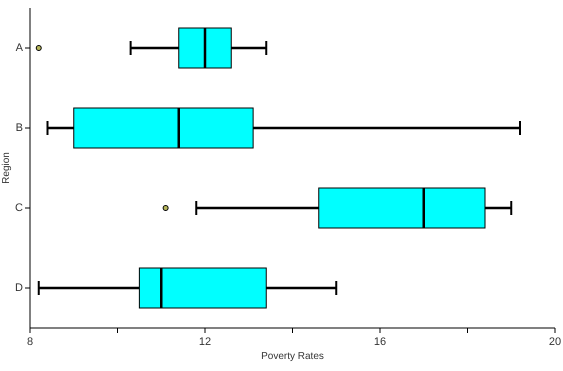  Describe the element at coordinates (205, 342) in the screenshot. I see `x-tick-label: 12` at that location.